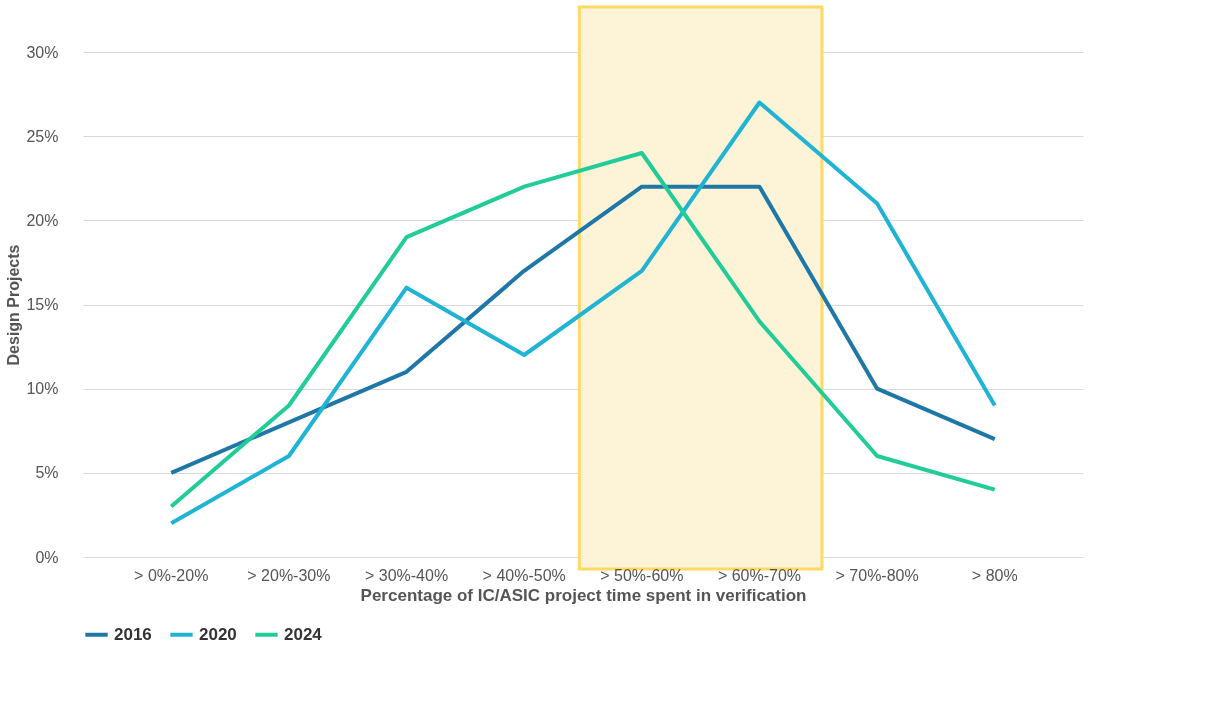 Image resolution: width=1205 pixels, height=717 pixels. Describe the element at coordinates (877, 575) in the screenshot. I see `x-tick-label: > 70%-80%` at that location.